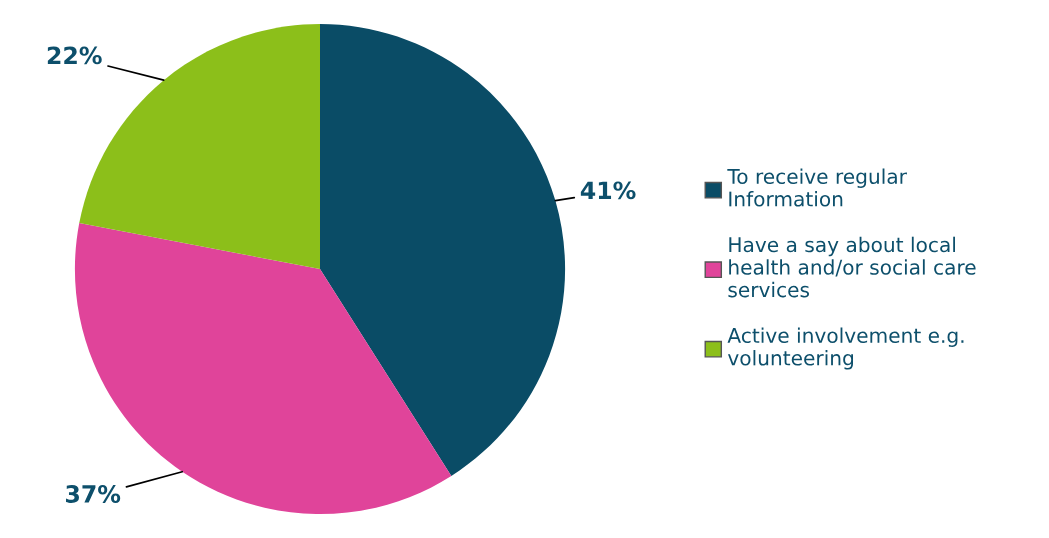  I want to click on data-label: 41%, so click(608, 190).